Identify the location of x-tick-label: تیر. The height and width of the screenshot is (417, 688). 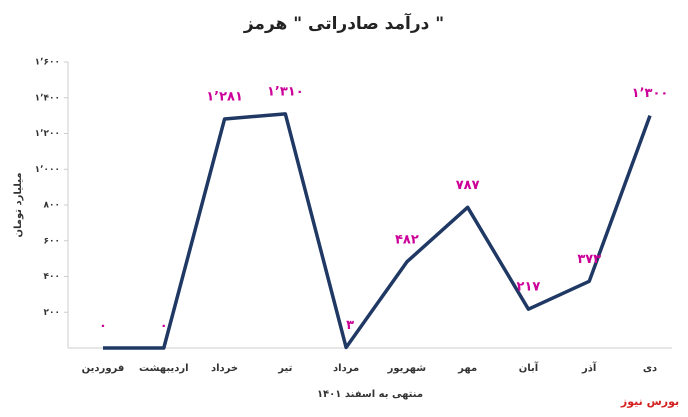
(284, 368).